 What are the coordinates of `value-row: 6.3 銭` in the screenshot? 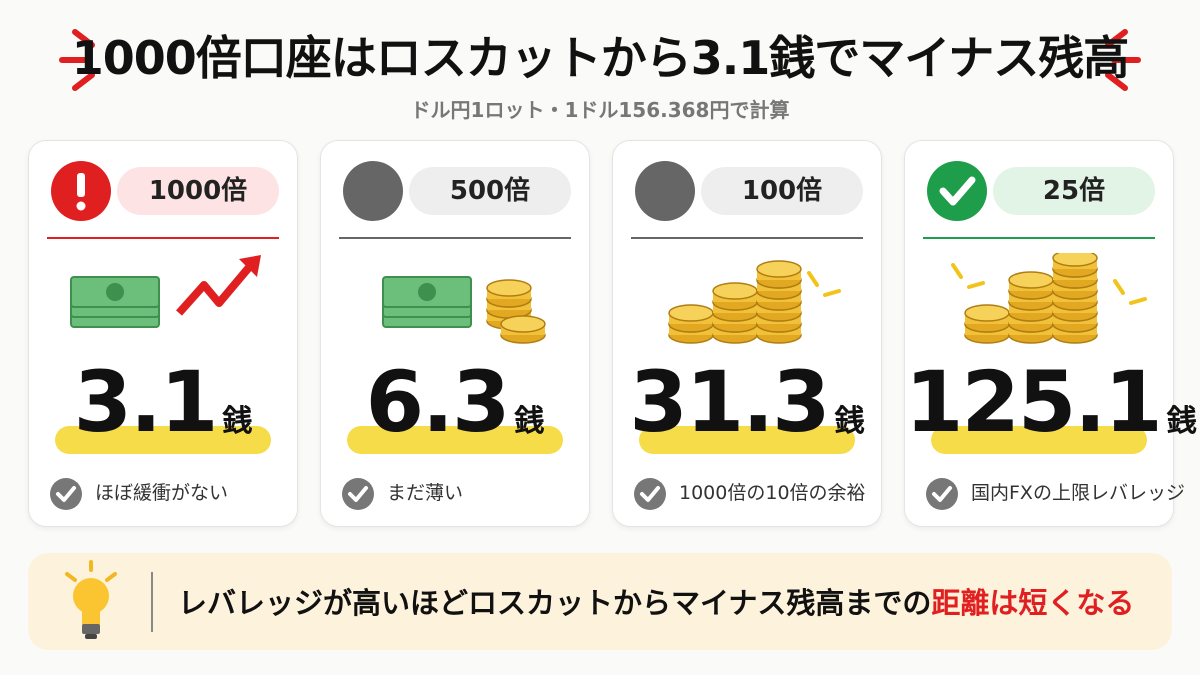 It's located at (455, 402).